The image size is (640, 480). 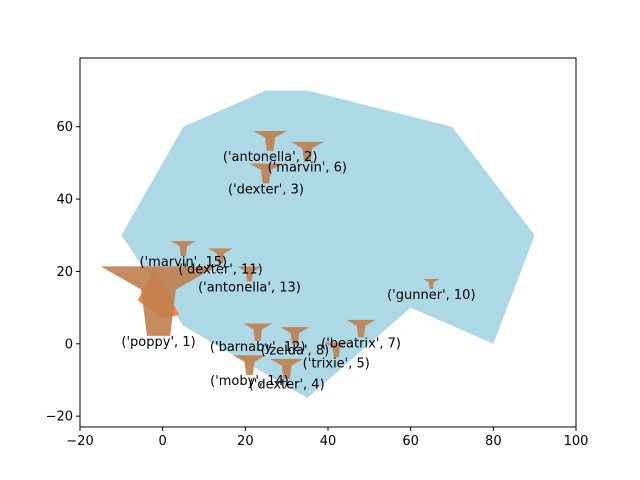 I want to click on x-tick-label-1: 0, so click(x=163, y=441).